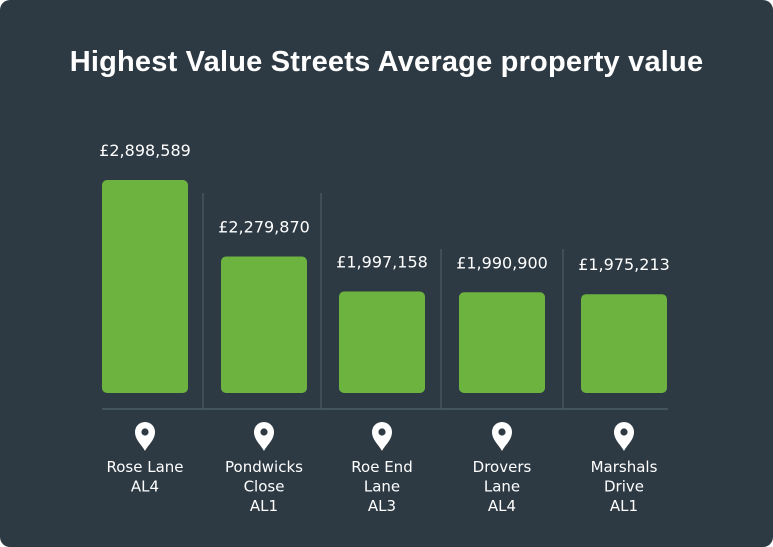  I want to click on category-label: Marshals, so click(624, 467).